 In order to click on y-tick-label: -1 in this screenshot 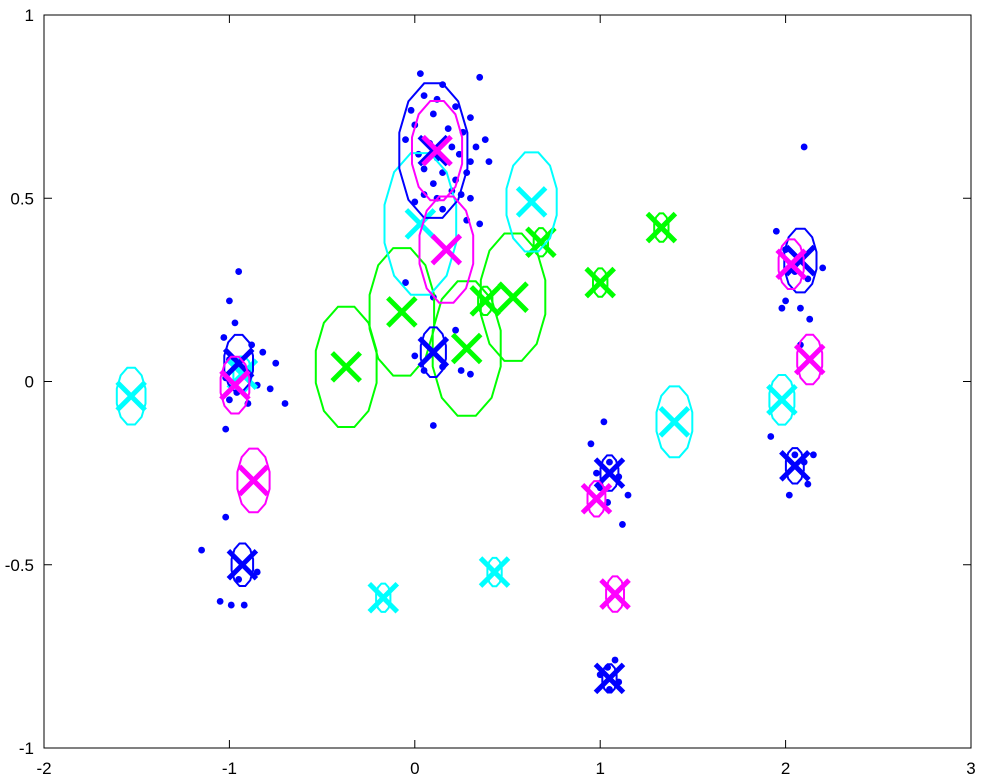, I will do `click(26, 748)`.